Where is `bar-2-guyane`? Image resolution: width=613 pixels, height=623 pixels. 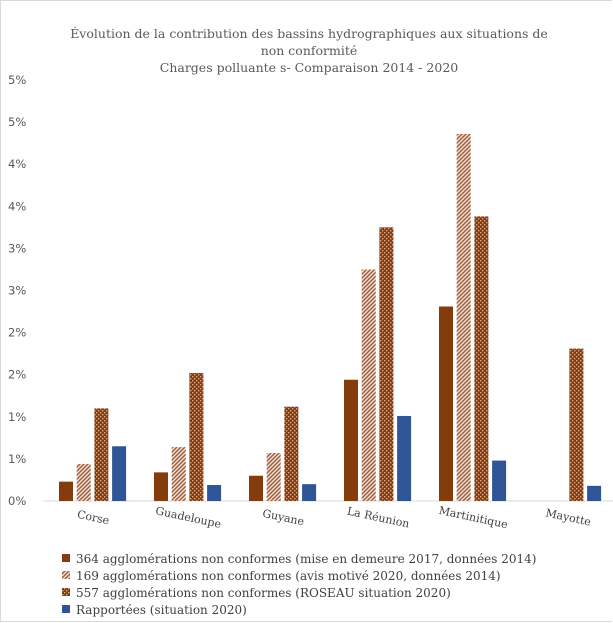
bar-2-guyane is located at coordinates (273, 477).